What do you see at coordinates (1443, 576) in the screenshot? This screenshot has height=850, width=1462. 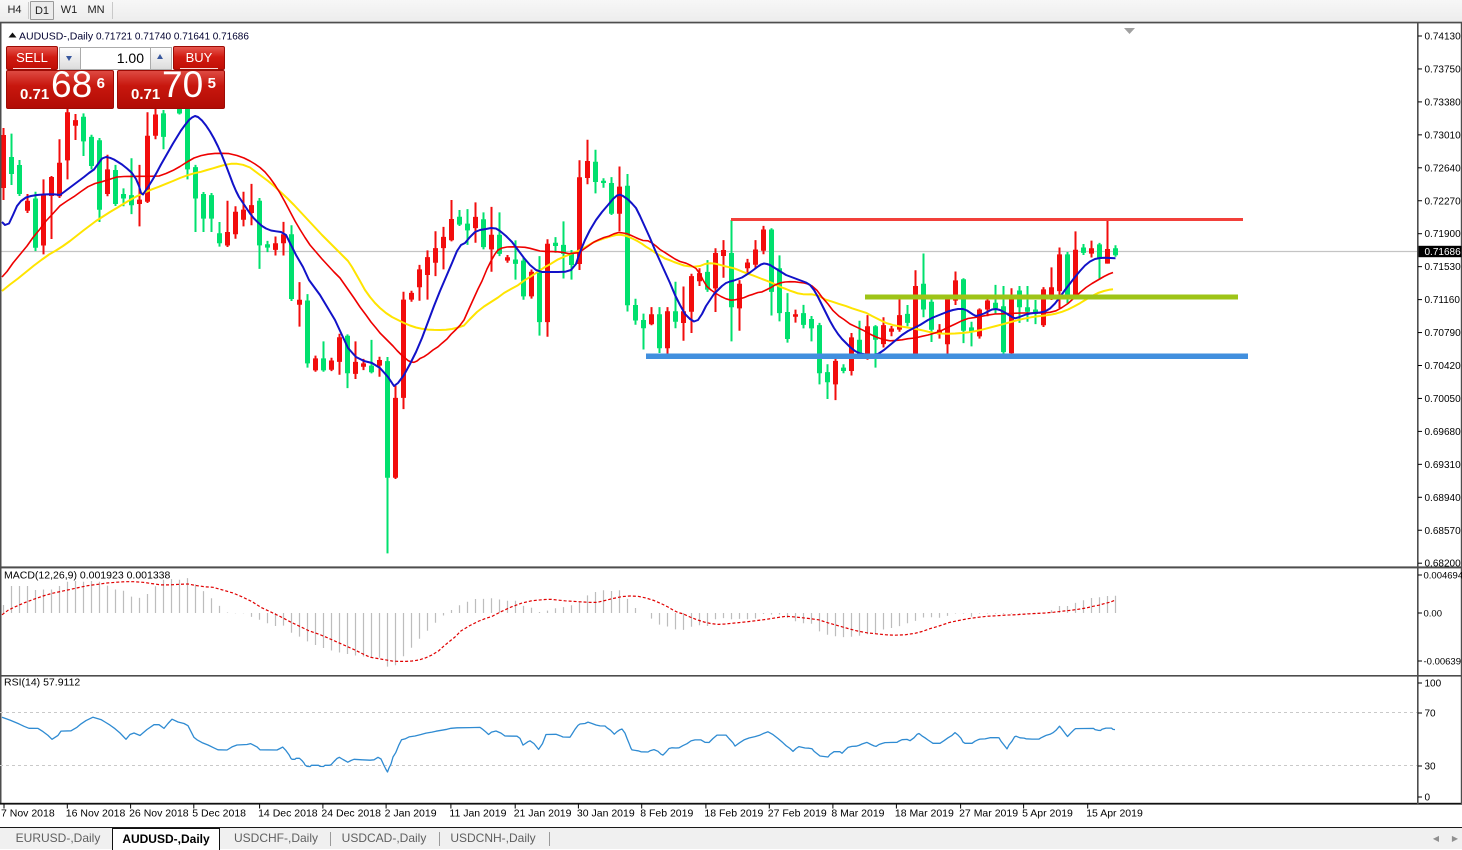 I see `svg-text: 0.004694` at bounding box center [1443, 576].